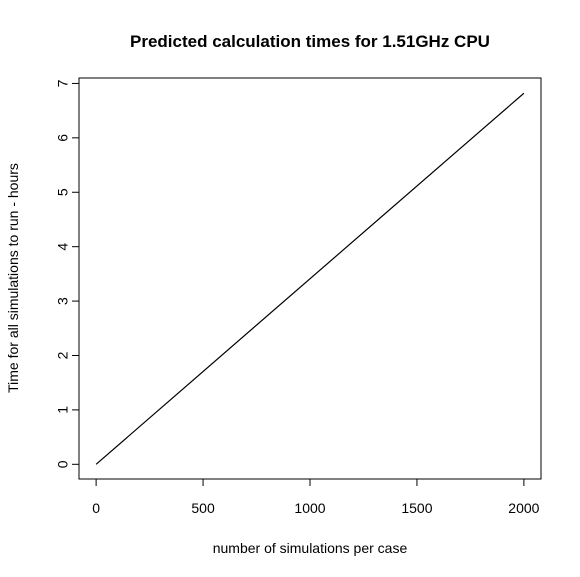 The height and width of the screenshot is (577, 580). Describe the element at coordinates (63, 410) in the screenshot. I see `y-tick-label: 1` at that location.